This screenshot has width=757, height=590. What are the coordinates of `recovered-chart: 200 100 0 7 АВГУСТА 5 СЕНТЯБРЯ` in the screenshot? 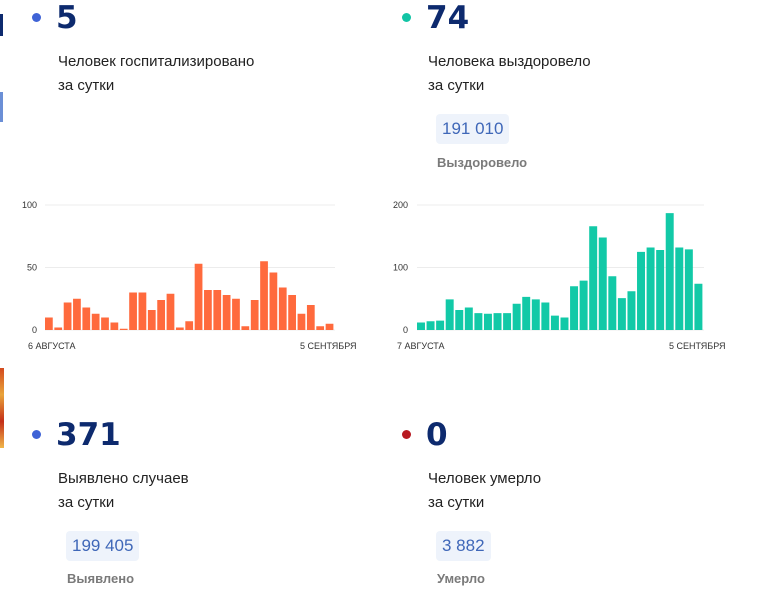 It's located at (559, 275).